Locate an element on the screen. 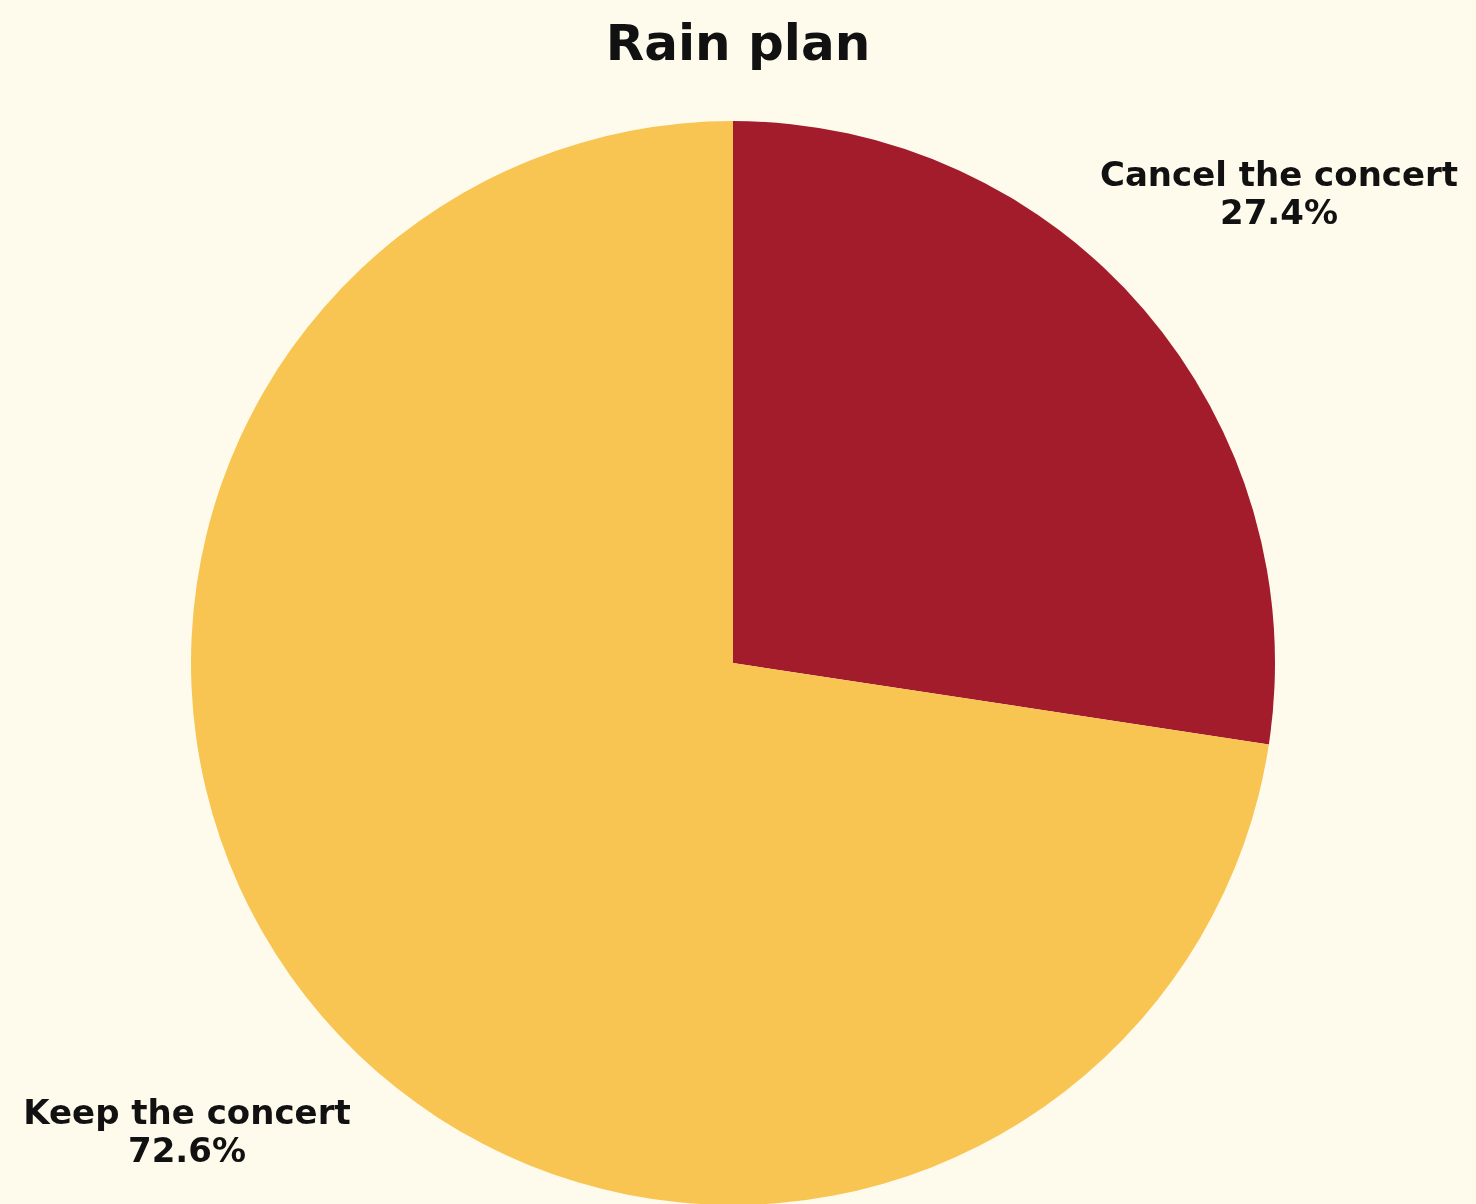 The image size is (1476, 1204). slice-label: Cancel the concert is located at coordinates (1279, 173).